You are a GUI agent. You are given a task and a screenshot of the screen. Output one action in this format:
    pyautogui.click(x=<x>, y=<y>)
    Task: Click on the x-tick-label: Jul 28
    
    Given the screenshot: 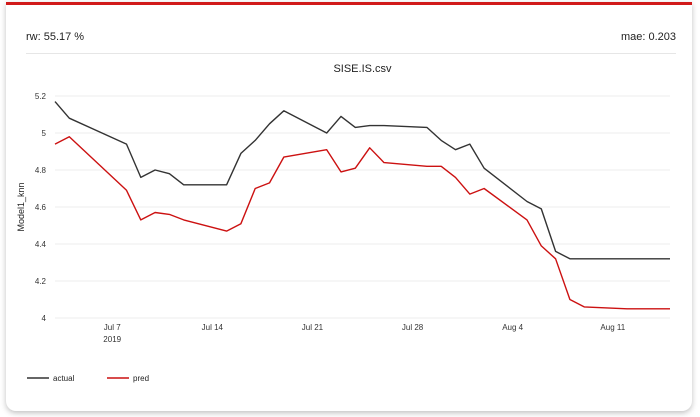 What is the action you would take?
    pyautogui.click(x=413, y=327)
    